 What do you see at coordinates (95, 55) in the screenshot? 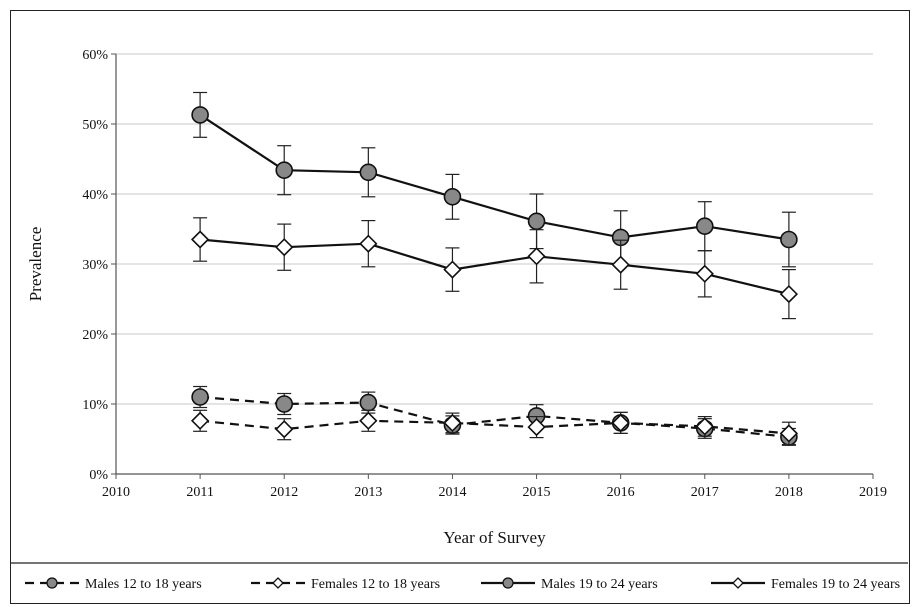
I see `y-tick-label: 60%` at bounding box center [95, 55].